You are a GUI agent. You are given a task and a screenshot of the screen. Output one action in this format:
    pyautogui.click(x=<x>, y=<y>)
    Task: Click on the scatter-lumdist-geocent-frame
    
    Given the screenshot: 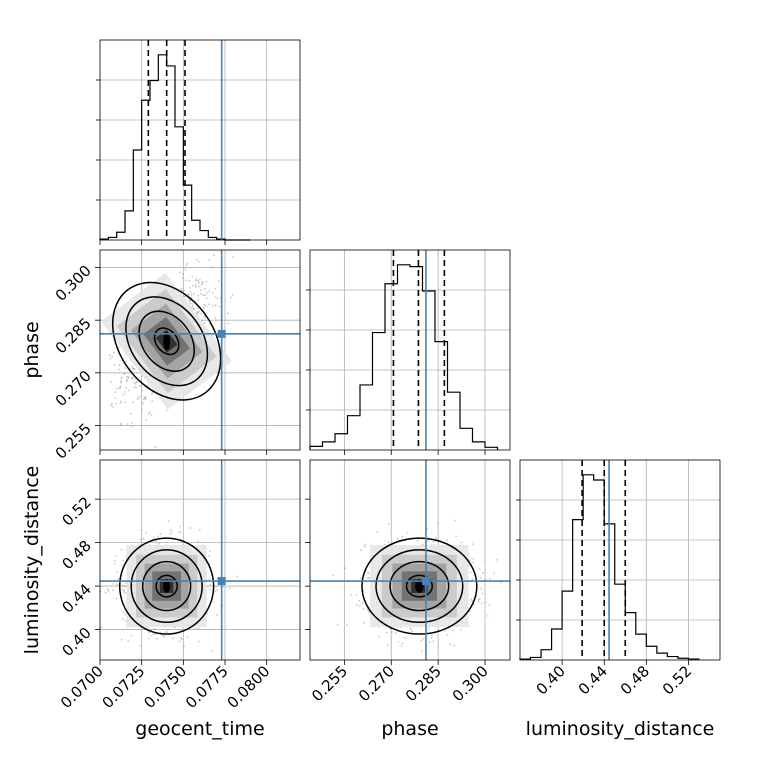 What is the action you would take?
    pyautogui.click(x=200, y=560)
    